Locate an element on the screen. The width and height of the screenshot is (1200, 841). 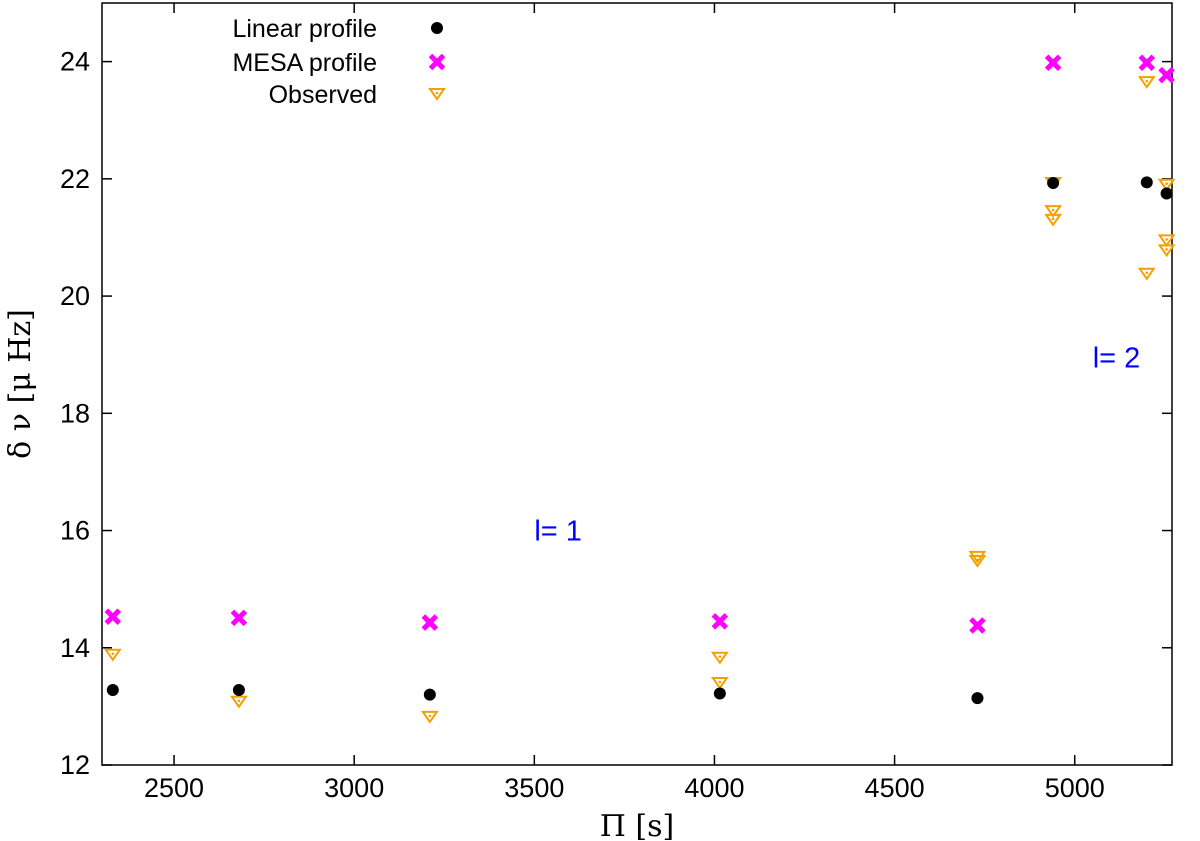
annotation-label: l= 1 is located at coordinates (558, 532).